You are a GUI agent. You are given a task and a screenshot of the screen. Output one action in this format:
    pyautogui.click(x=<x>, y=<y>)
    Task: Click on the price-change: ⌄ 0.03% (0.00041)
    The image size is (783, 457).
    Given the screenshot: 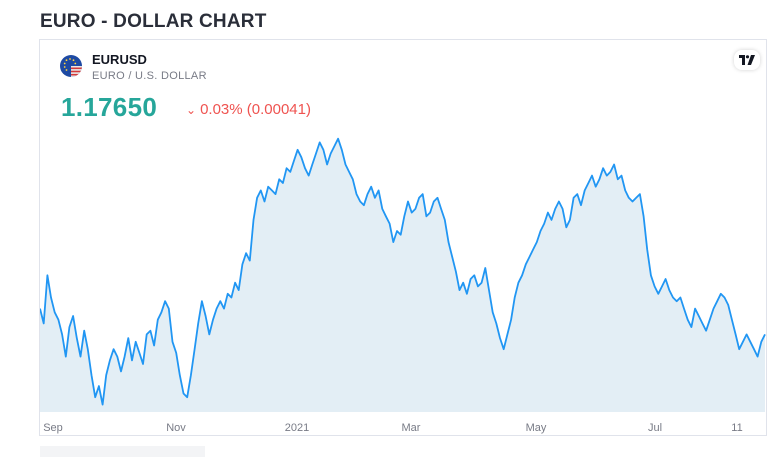 What is the action you would take?
    pyautogui.click(x=248, y=109)
    